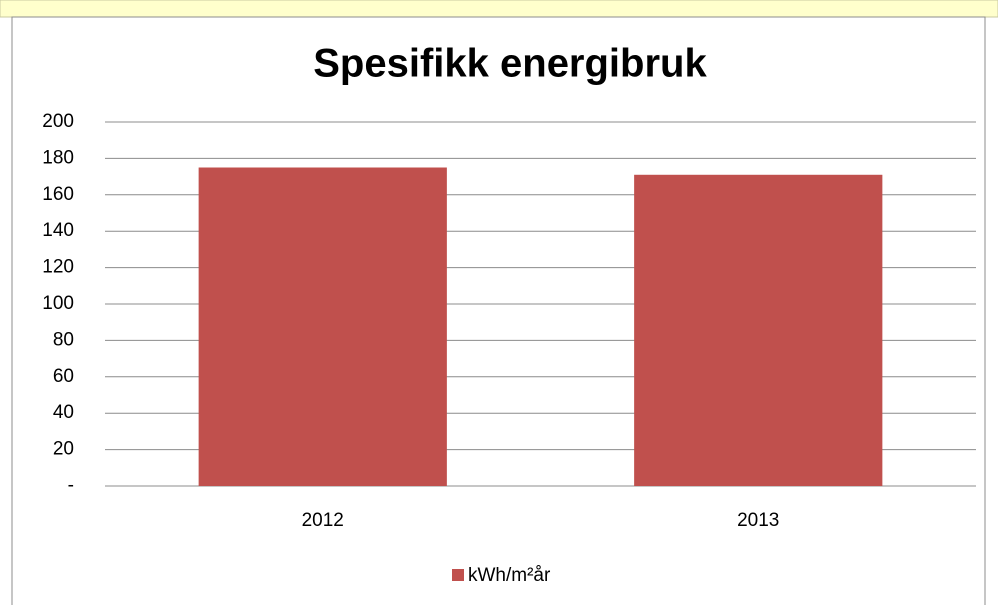  I want to click on header-strip, so click(499, 9).